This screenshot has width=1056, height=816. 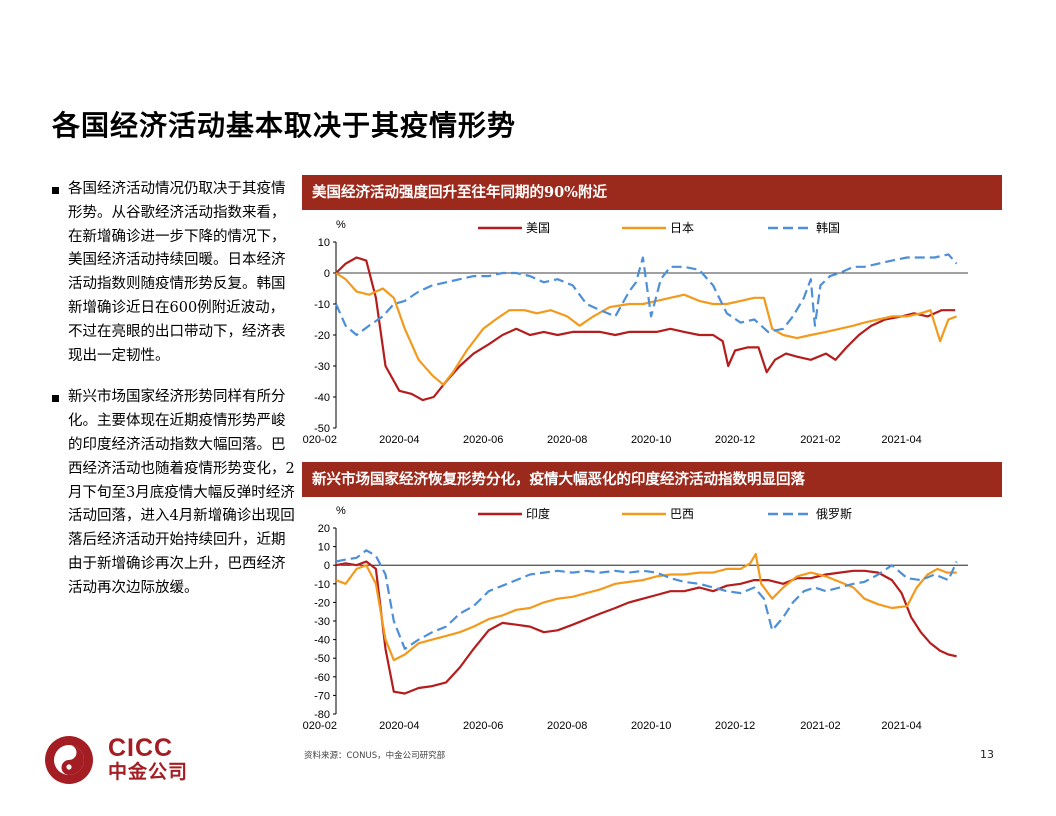 I want to click on chart-title-emerging: 新兴市场国家经济恢复形势分化，疫情大幅恶化的印度经济活动指数明显回落, so click(x=652, y=479).